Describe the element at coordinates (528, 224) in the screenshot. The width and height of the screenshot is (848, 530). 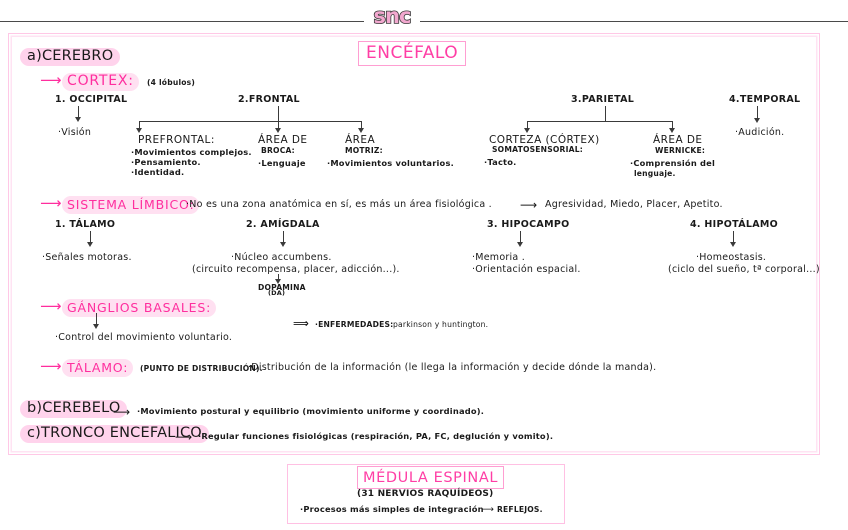
I see `limbico-hipocampo-title: 3. HIPOCAMPO` at that location.